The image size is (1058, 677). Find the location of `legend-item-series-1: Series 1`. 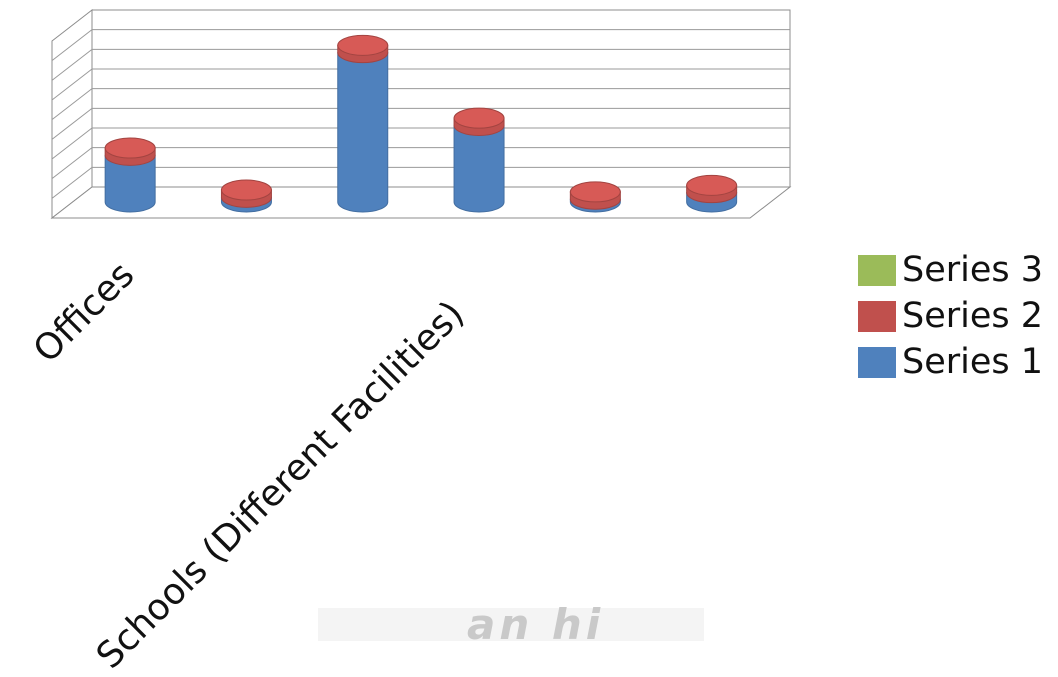

legend-item-series-1: Series 1 is located at coordinates (950, 362).